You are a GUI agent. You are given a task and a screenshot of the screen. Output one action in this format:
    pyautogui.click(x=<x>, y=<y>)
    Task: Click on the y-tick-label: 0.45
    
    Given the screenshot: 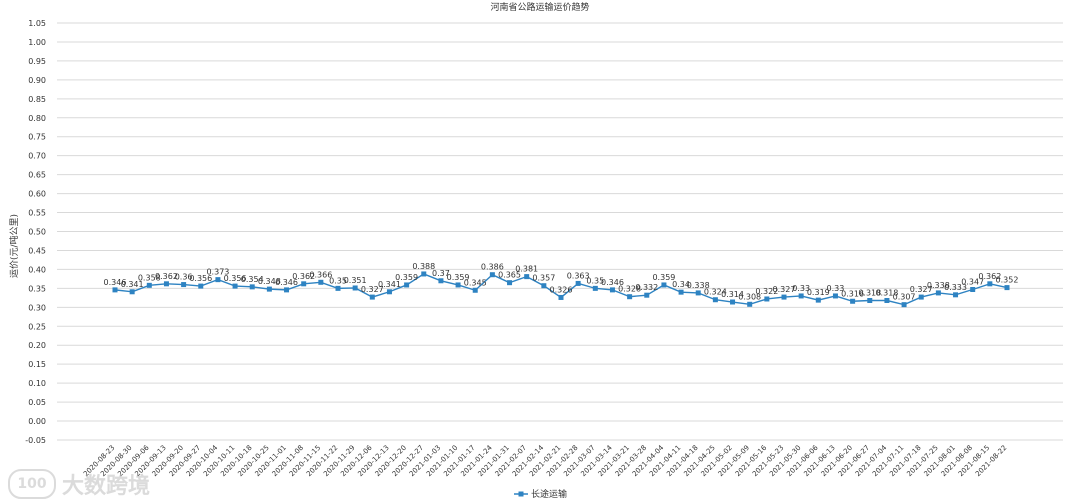 What is the action you would take?
    pyautogui.click(x=37, y=250)
    